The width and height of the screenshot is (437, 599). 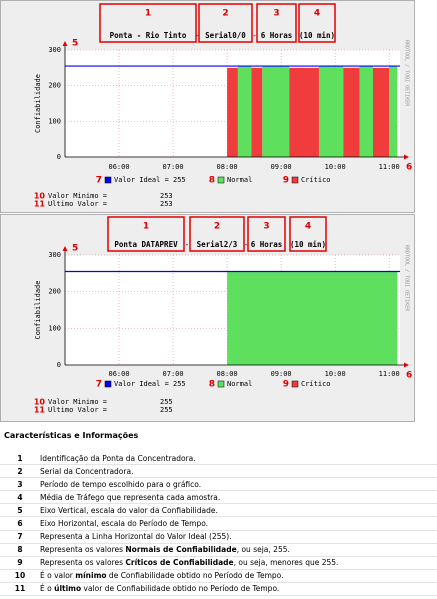 What do you see at coordinates (20, 523) in the screenshot?
I see `info-number: 6` at bounding box center [20, 523].